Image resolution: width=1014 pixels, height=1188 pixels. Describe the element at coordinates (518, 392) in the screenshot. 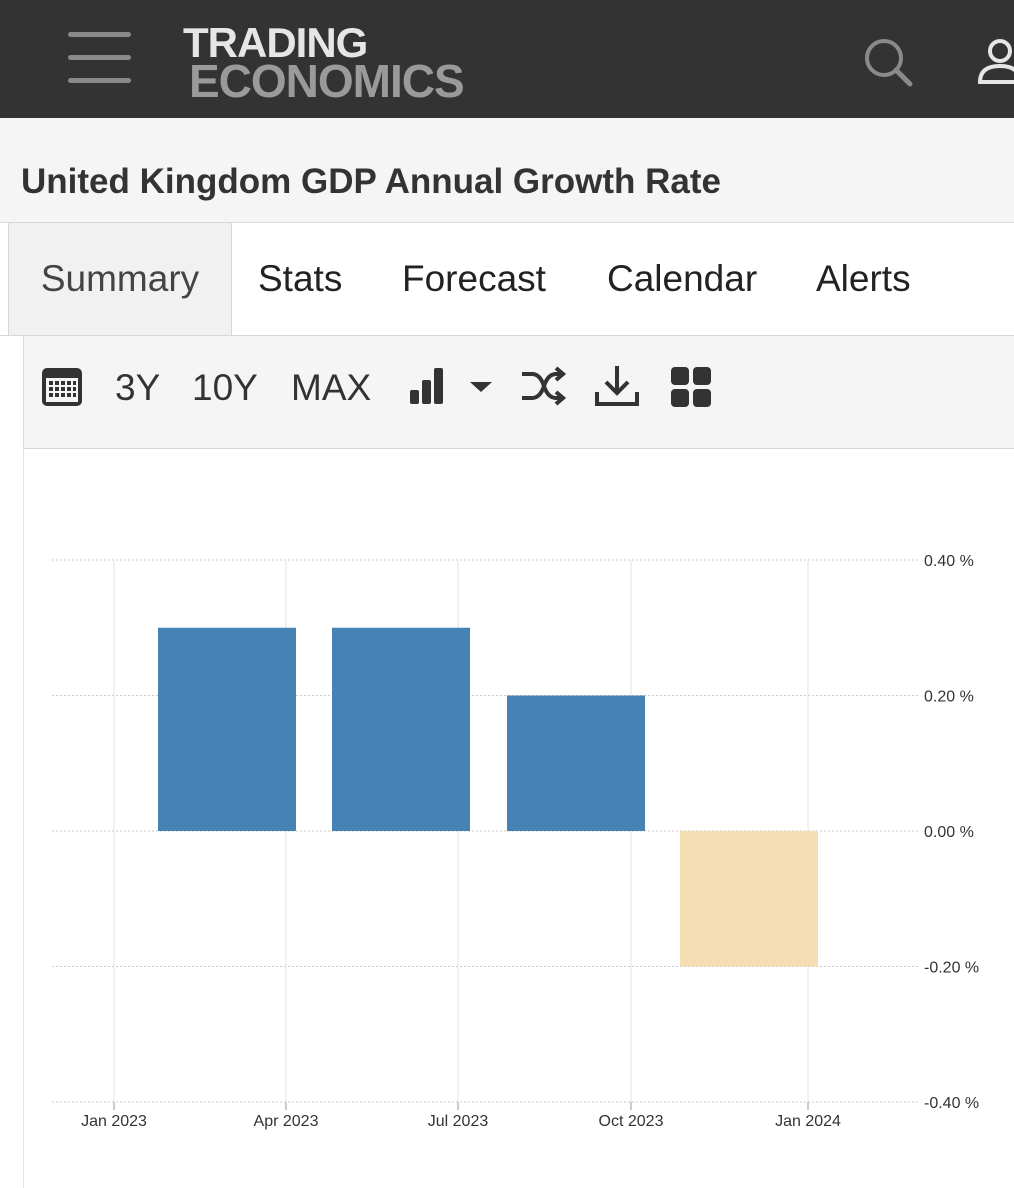

I see `chart-toolbar: 3Y 10Y MAX` at that location.